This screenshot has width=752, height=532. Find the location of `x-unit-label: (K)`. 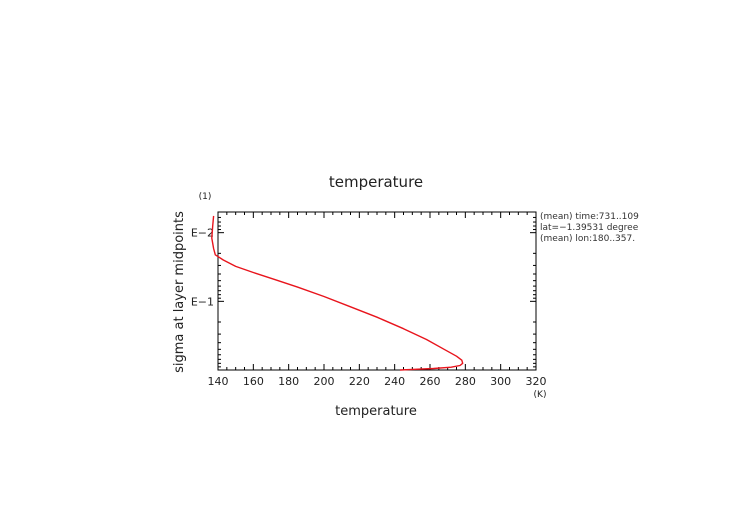

x-unit-label: (K) is located at coordinates (540, 395).